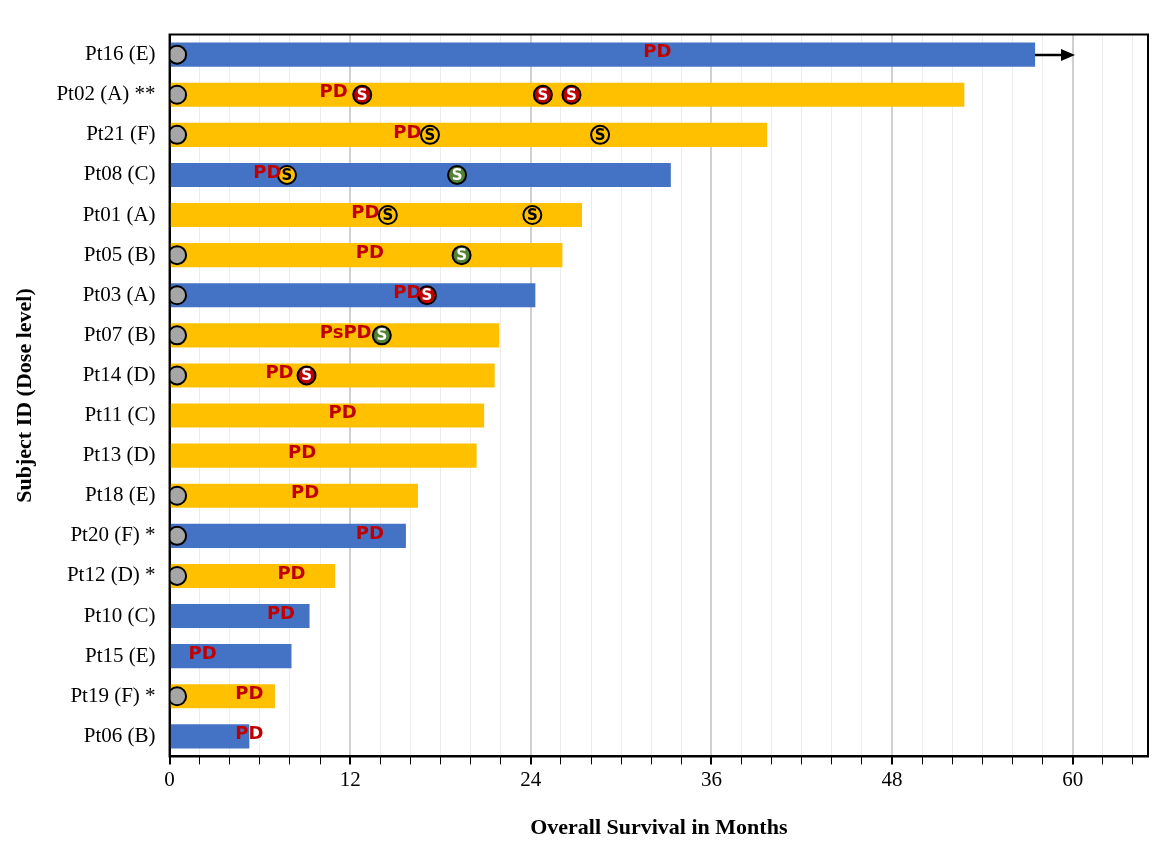  Describe the element at coordinates (120, 414) in the screenshot. I see `y-tick-label: Pt11 (C)` at that location.